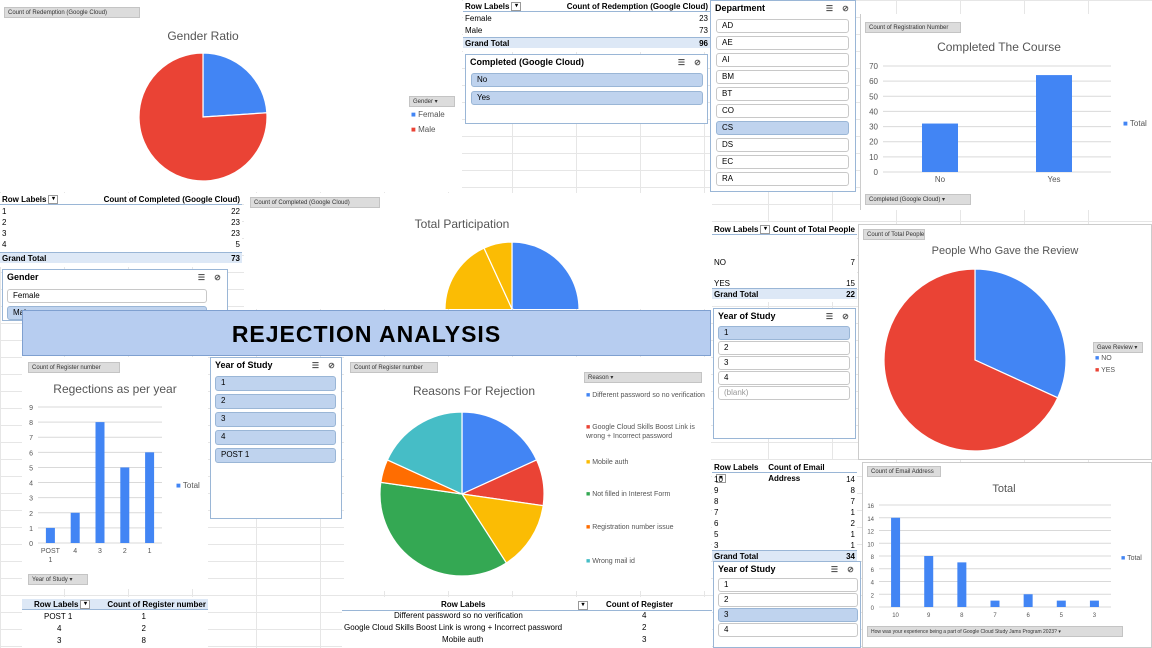  What do you see at coordinates (640, 604) in the screenshot?
I see `header-count: Count of Register` at bounding box center [640, 604].